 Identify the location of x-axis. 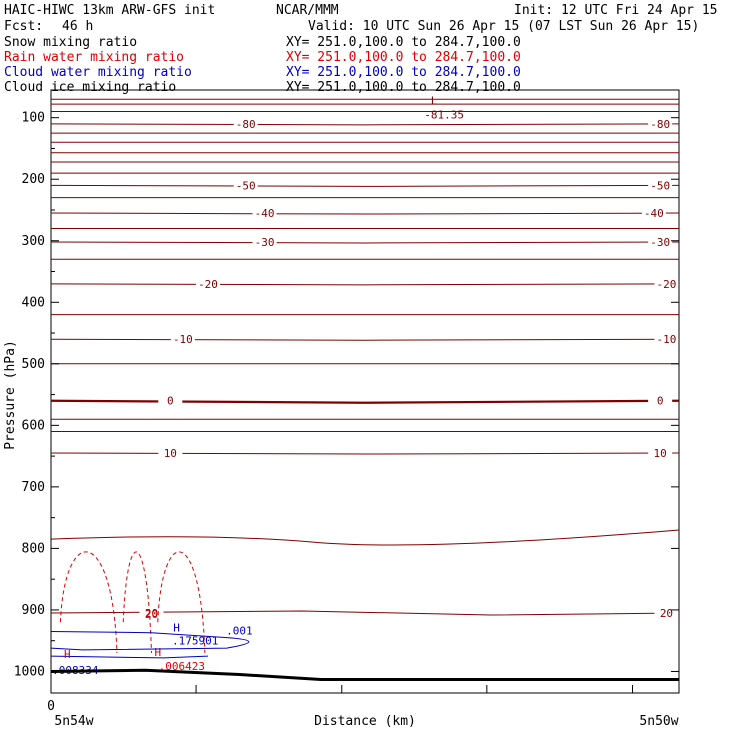
(342, 689).